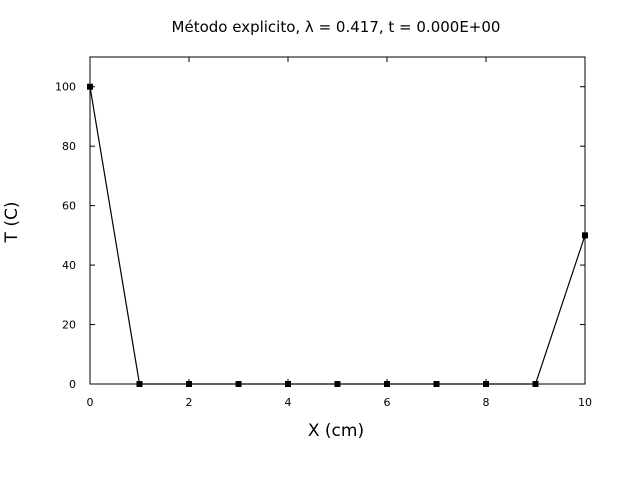 This screenshot has width=640, height=480. What do you see at coordinates (12, 223) in the screenshot?
I see `y-axis-title: T (C)` at bounding box center [12, 223].